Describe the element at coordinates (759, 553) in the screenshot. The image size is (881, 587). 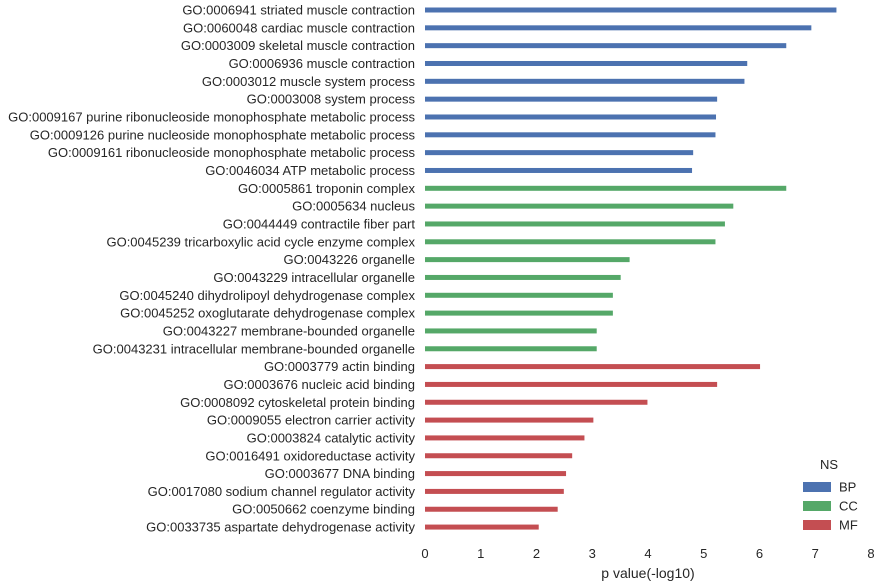
I see `x-tick-label: 6` at that location.